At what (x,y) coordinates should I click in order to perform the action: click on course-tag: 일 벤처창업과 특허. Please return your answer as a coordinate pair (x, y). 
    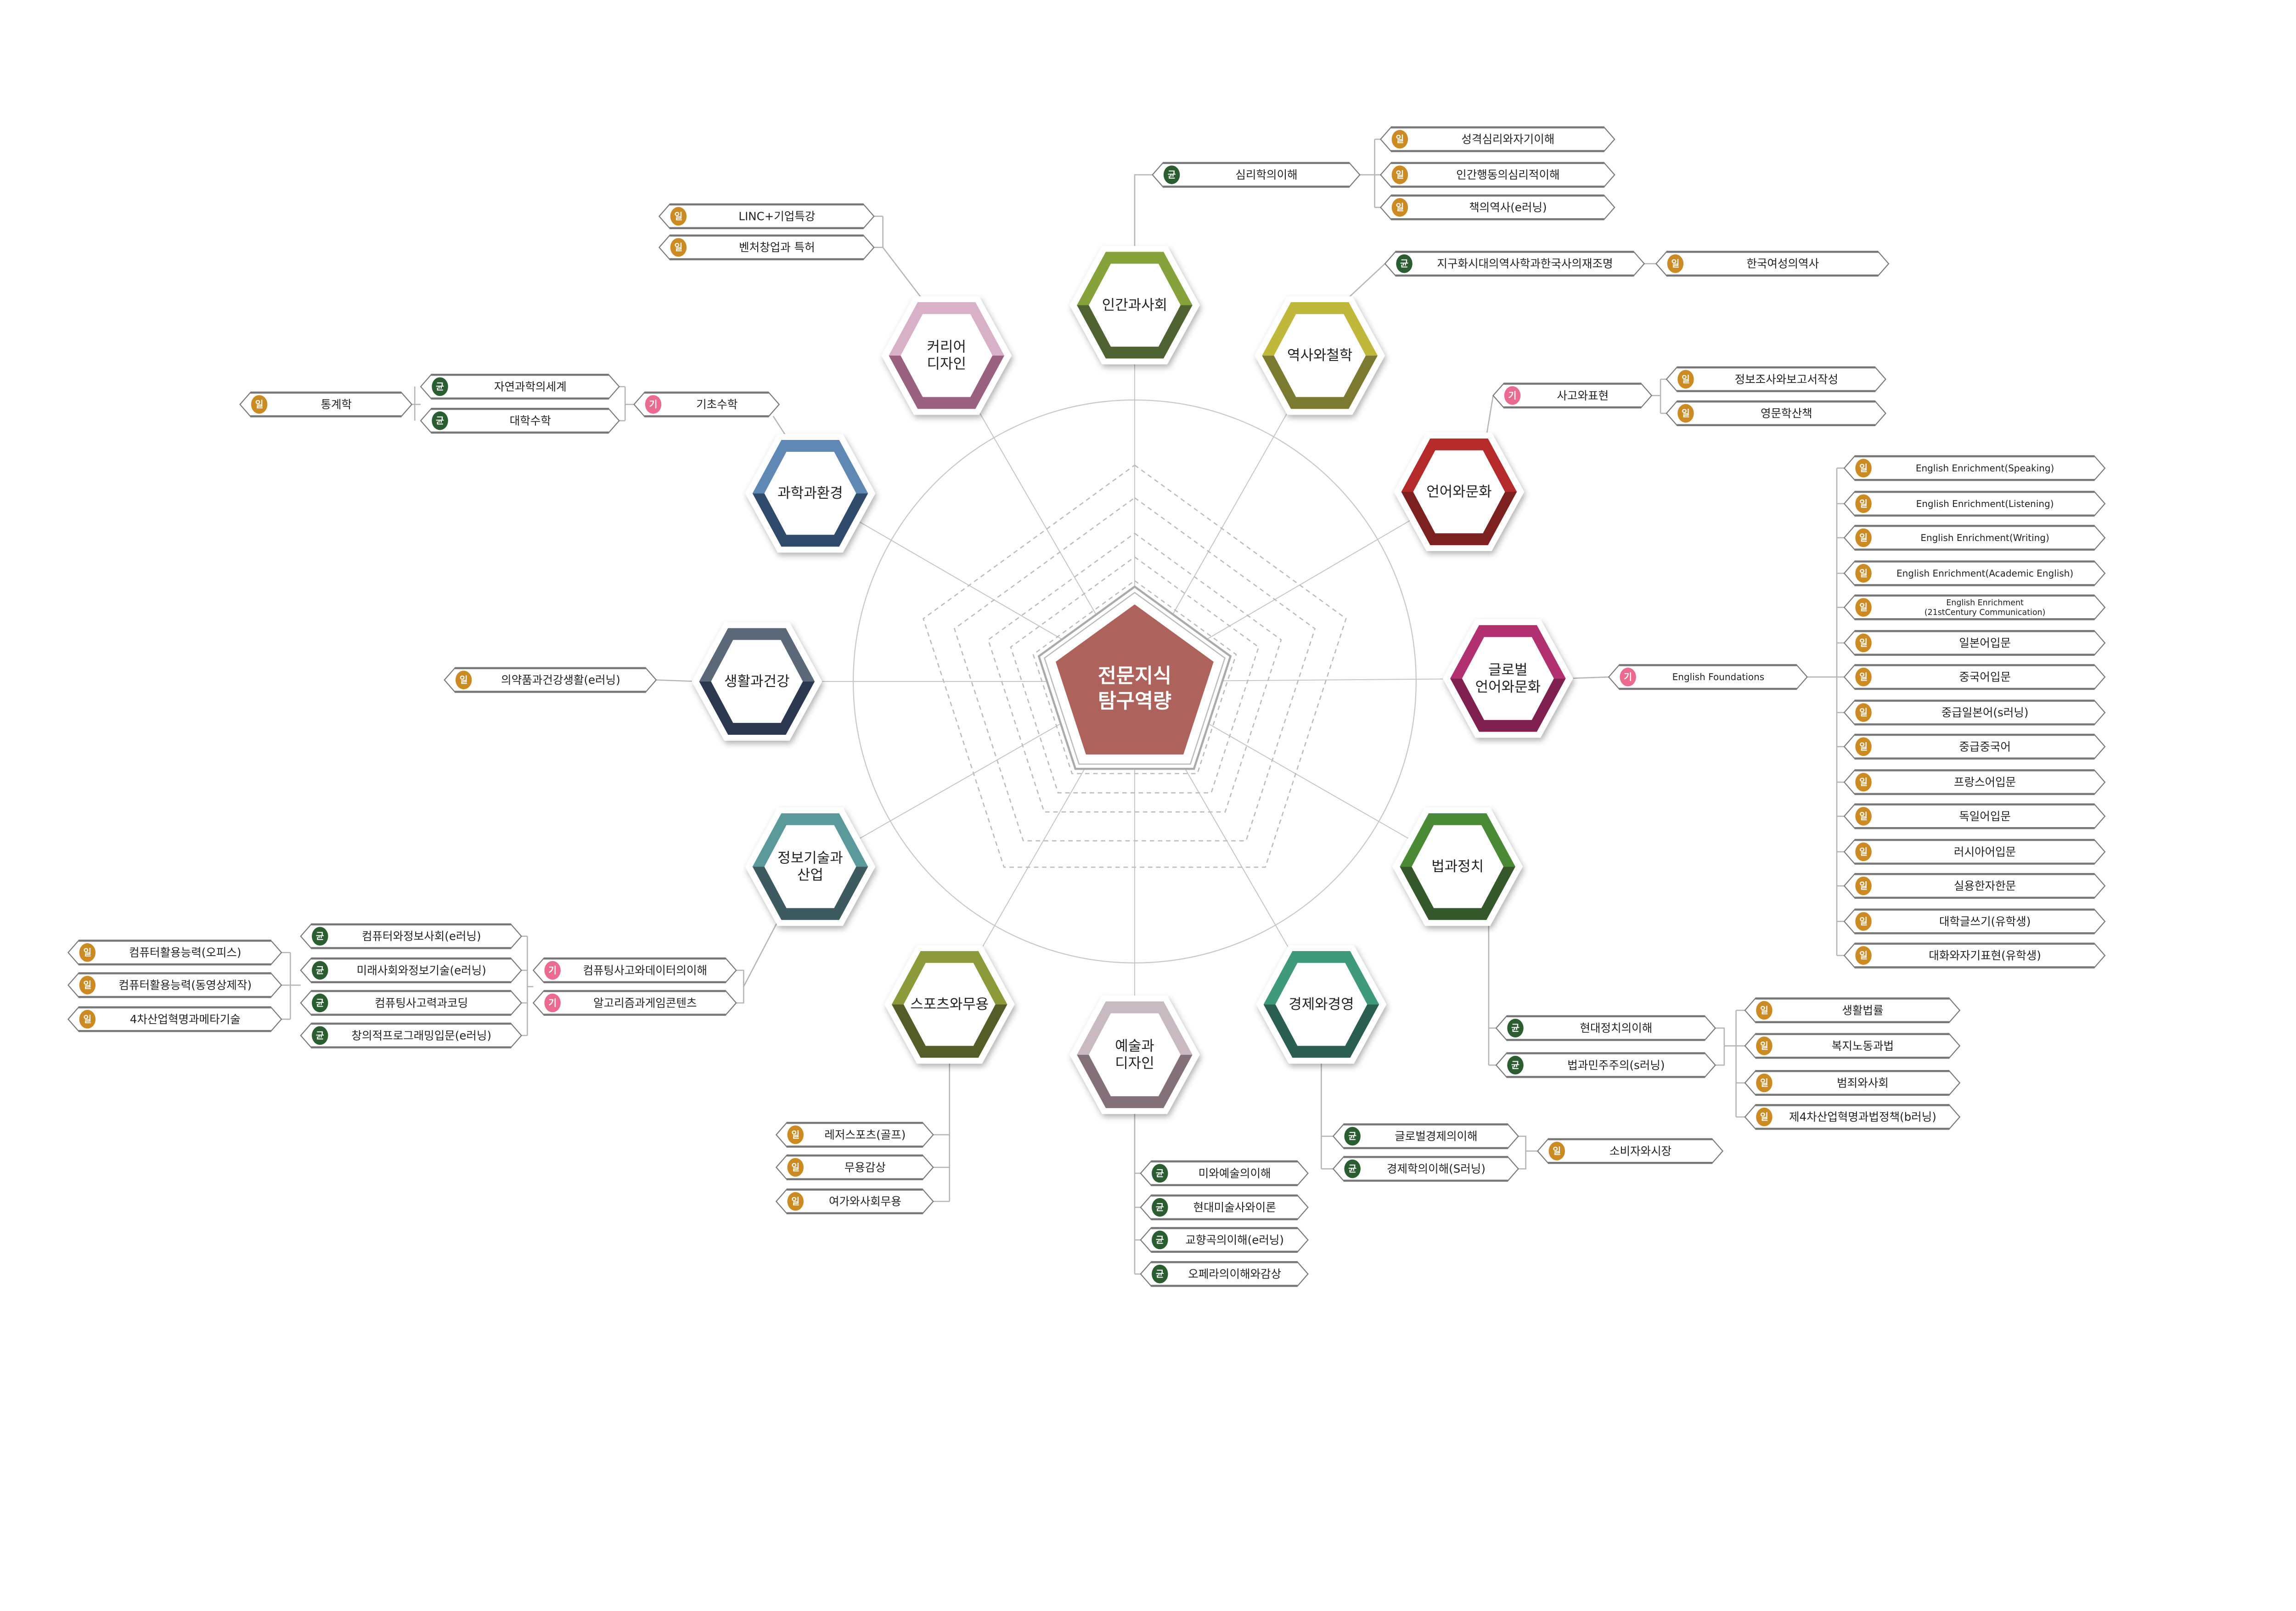
    Looking at the image, I should click on (766, 247).